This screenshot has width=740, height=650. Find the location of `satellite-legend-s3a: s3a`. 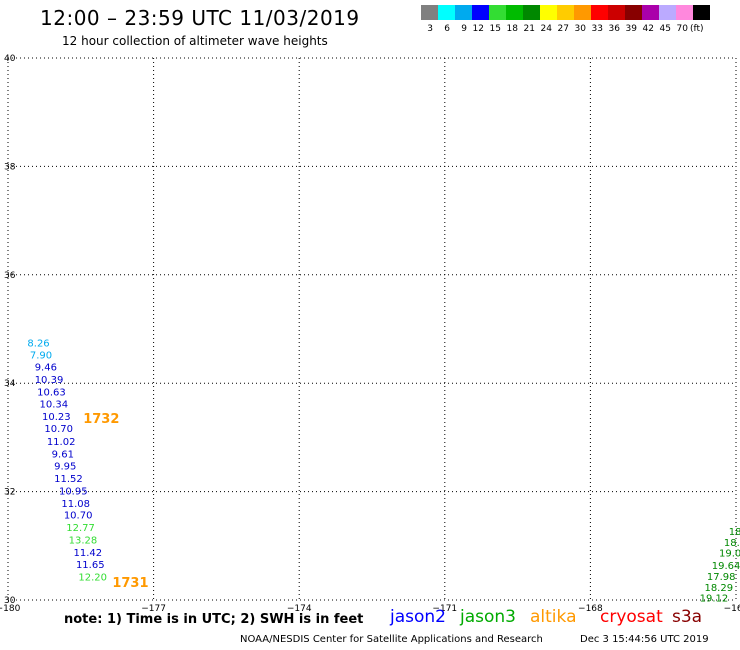

satellite-legend-s3a: s3a is located at coordinates (687, 617).